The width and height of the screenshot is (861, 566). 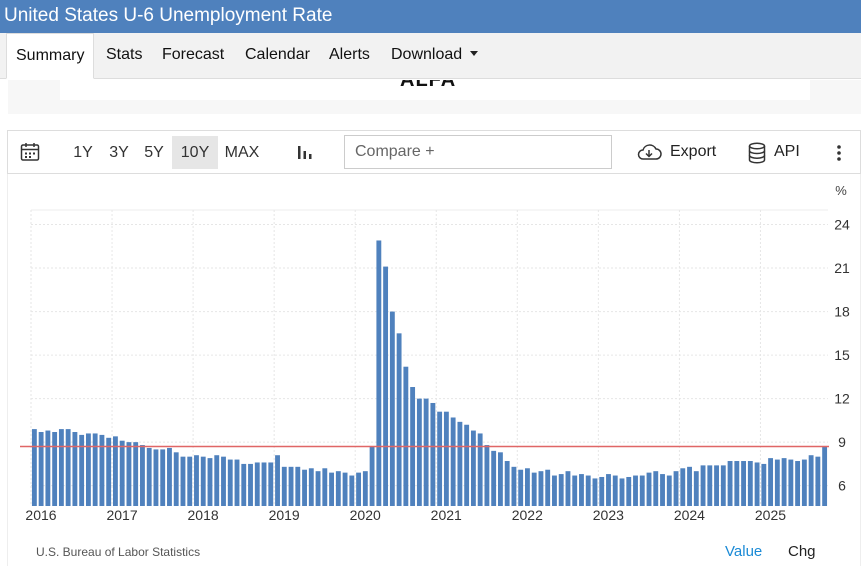 I want to click on caret-down-icon, so click(x=474, y=53).